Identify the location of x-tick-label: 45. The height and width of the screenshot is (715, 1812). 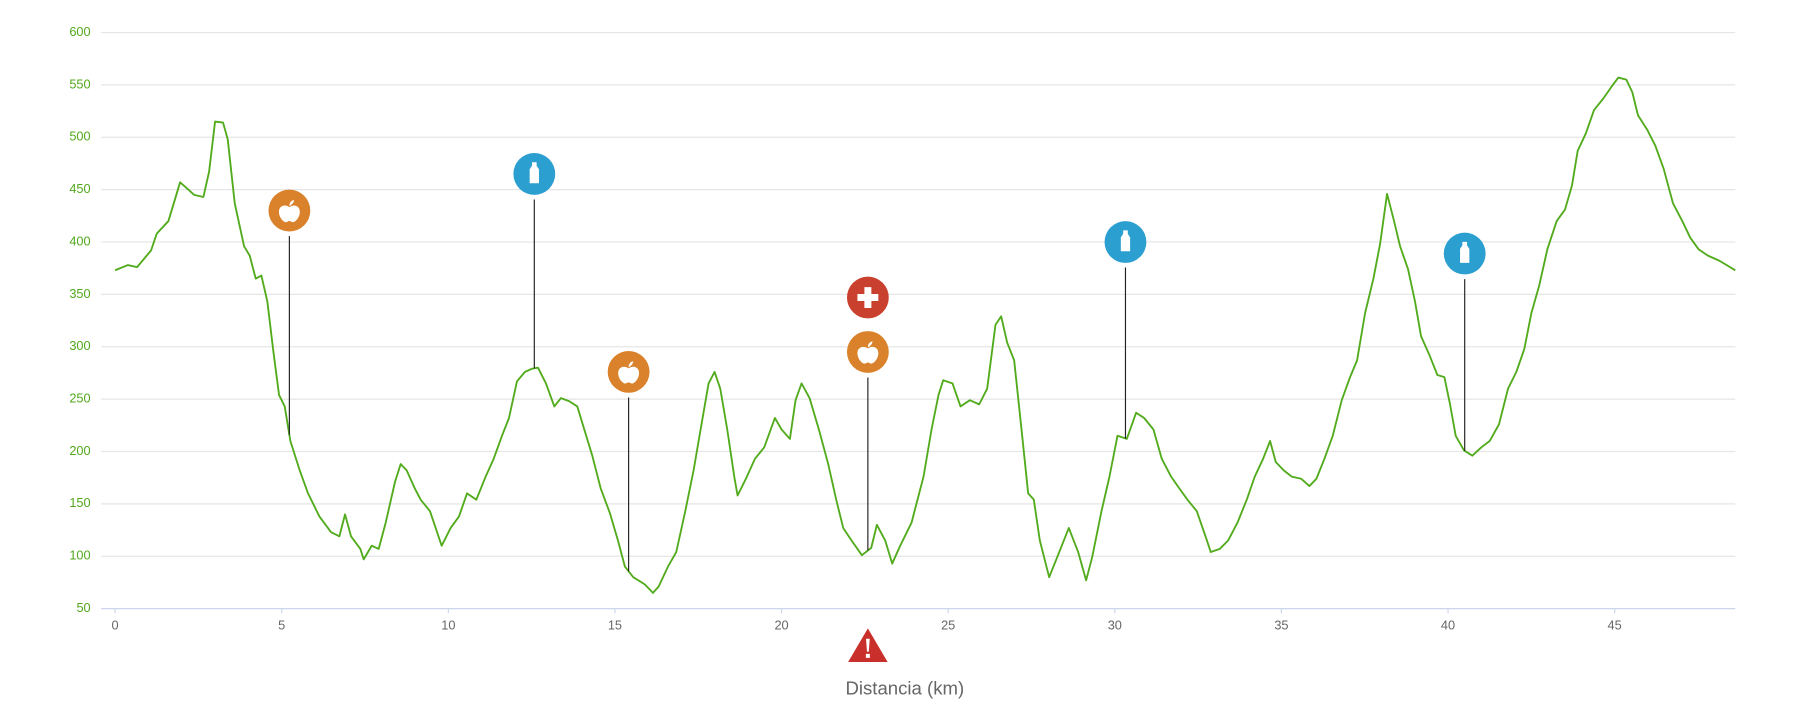
(1615, 625).